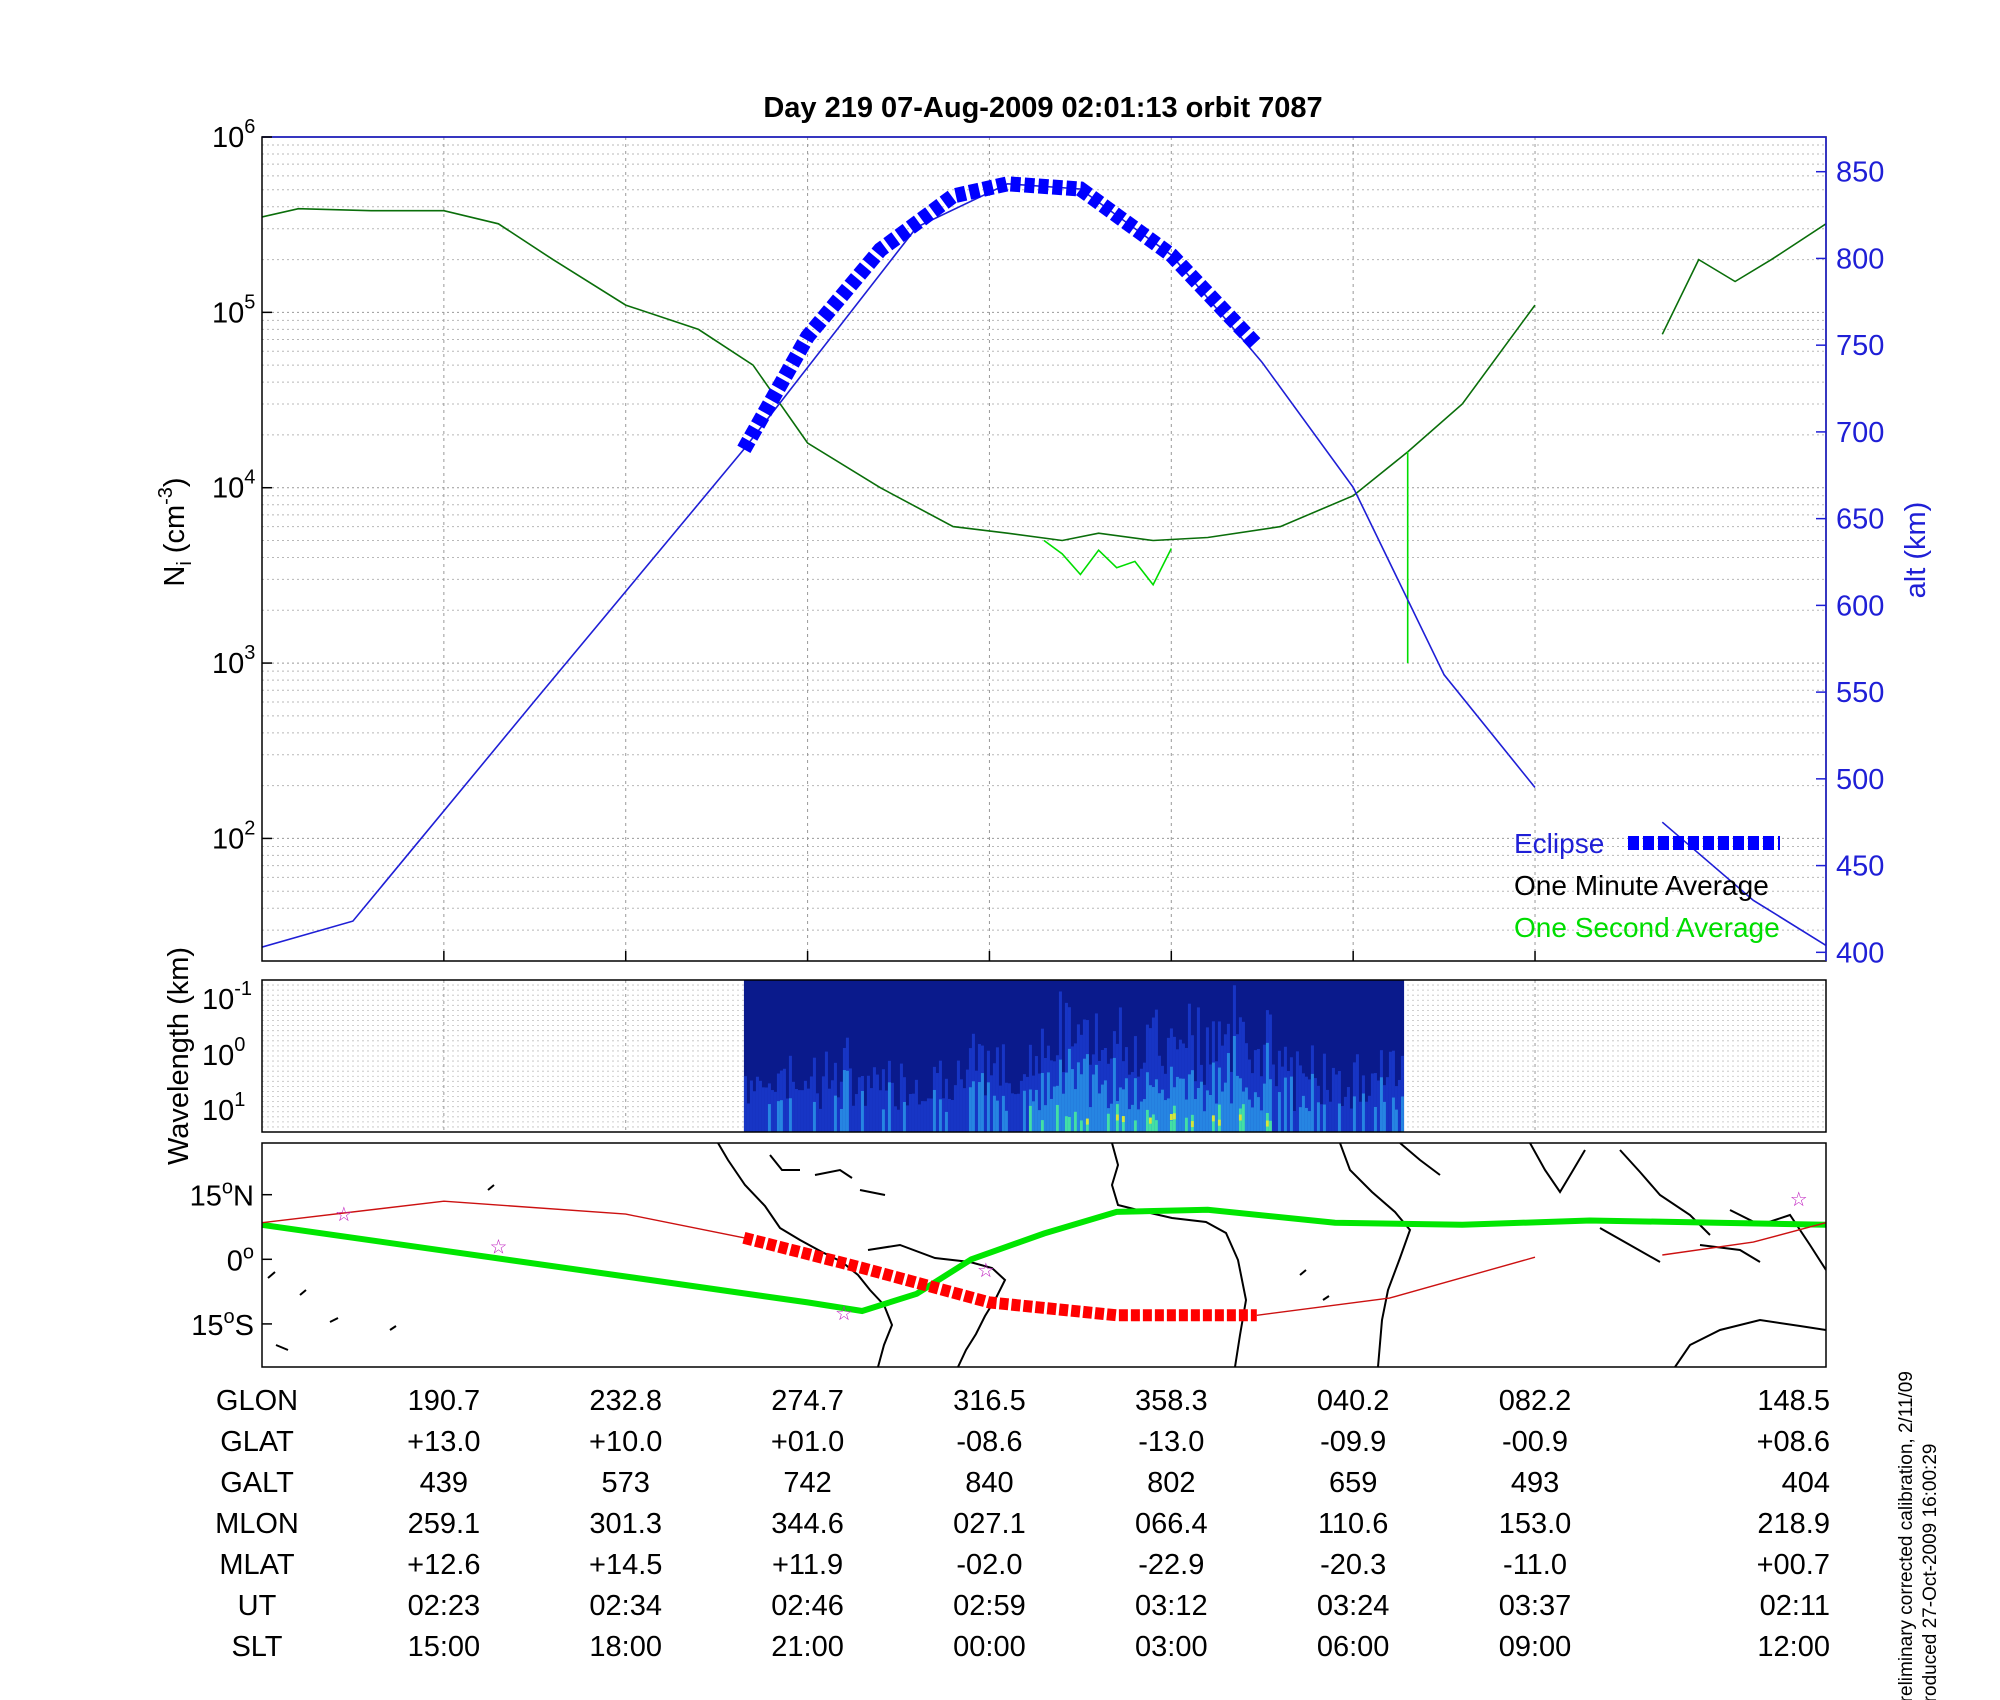  Describe the element at coordinates (1930, 1572) in the screenshot. I see `footer-line2: Produced 27-Oct-2009 16:00:29` at that location.